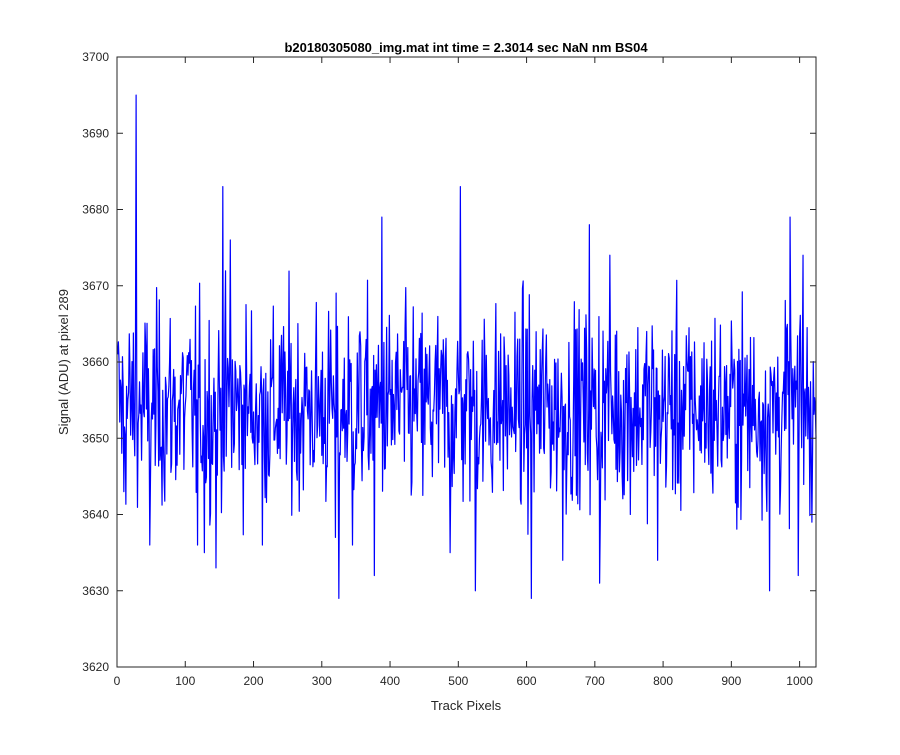  I want to click on y-tick-label: 3630, so click(95, 591).